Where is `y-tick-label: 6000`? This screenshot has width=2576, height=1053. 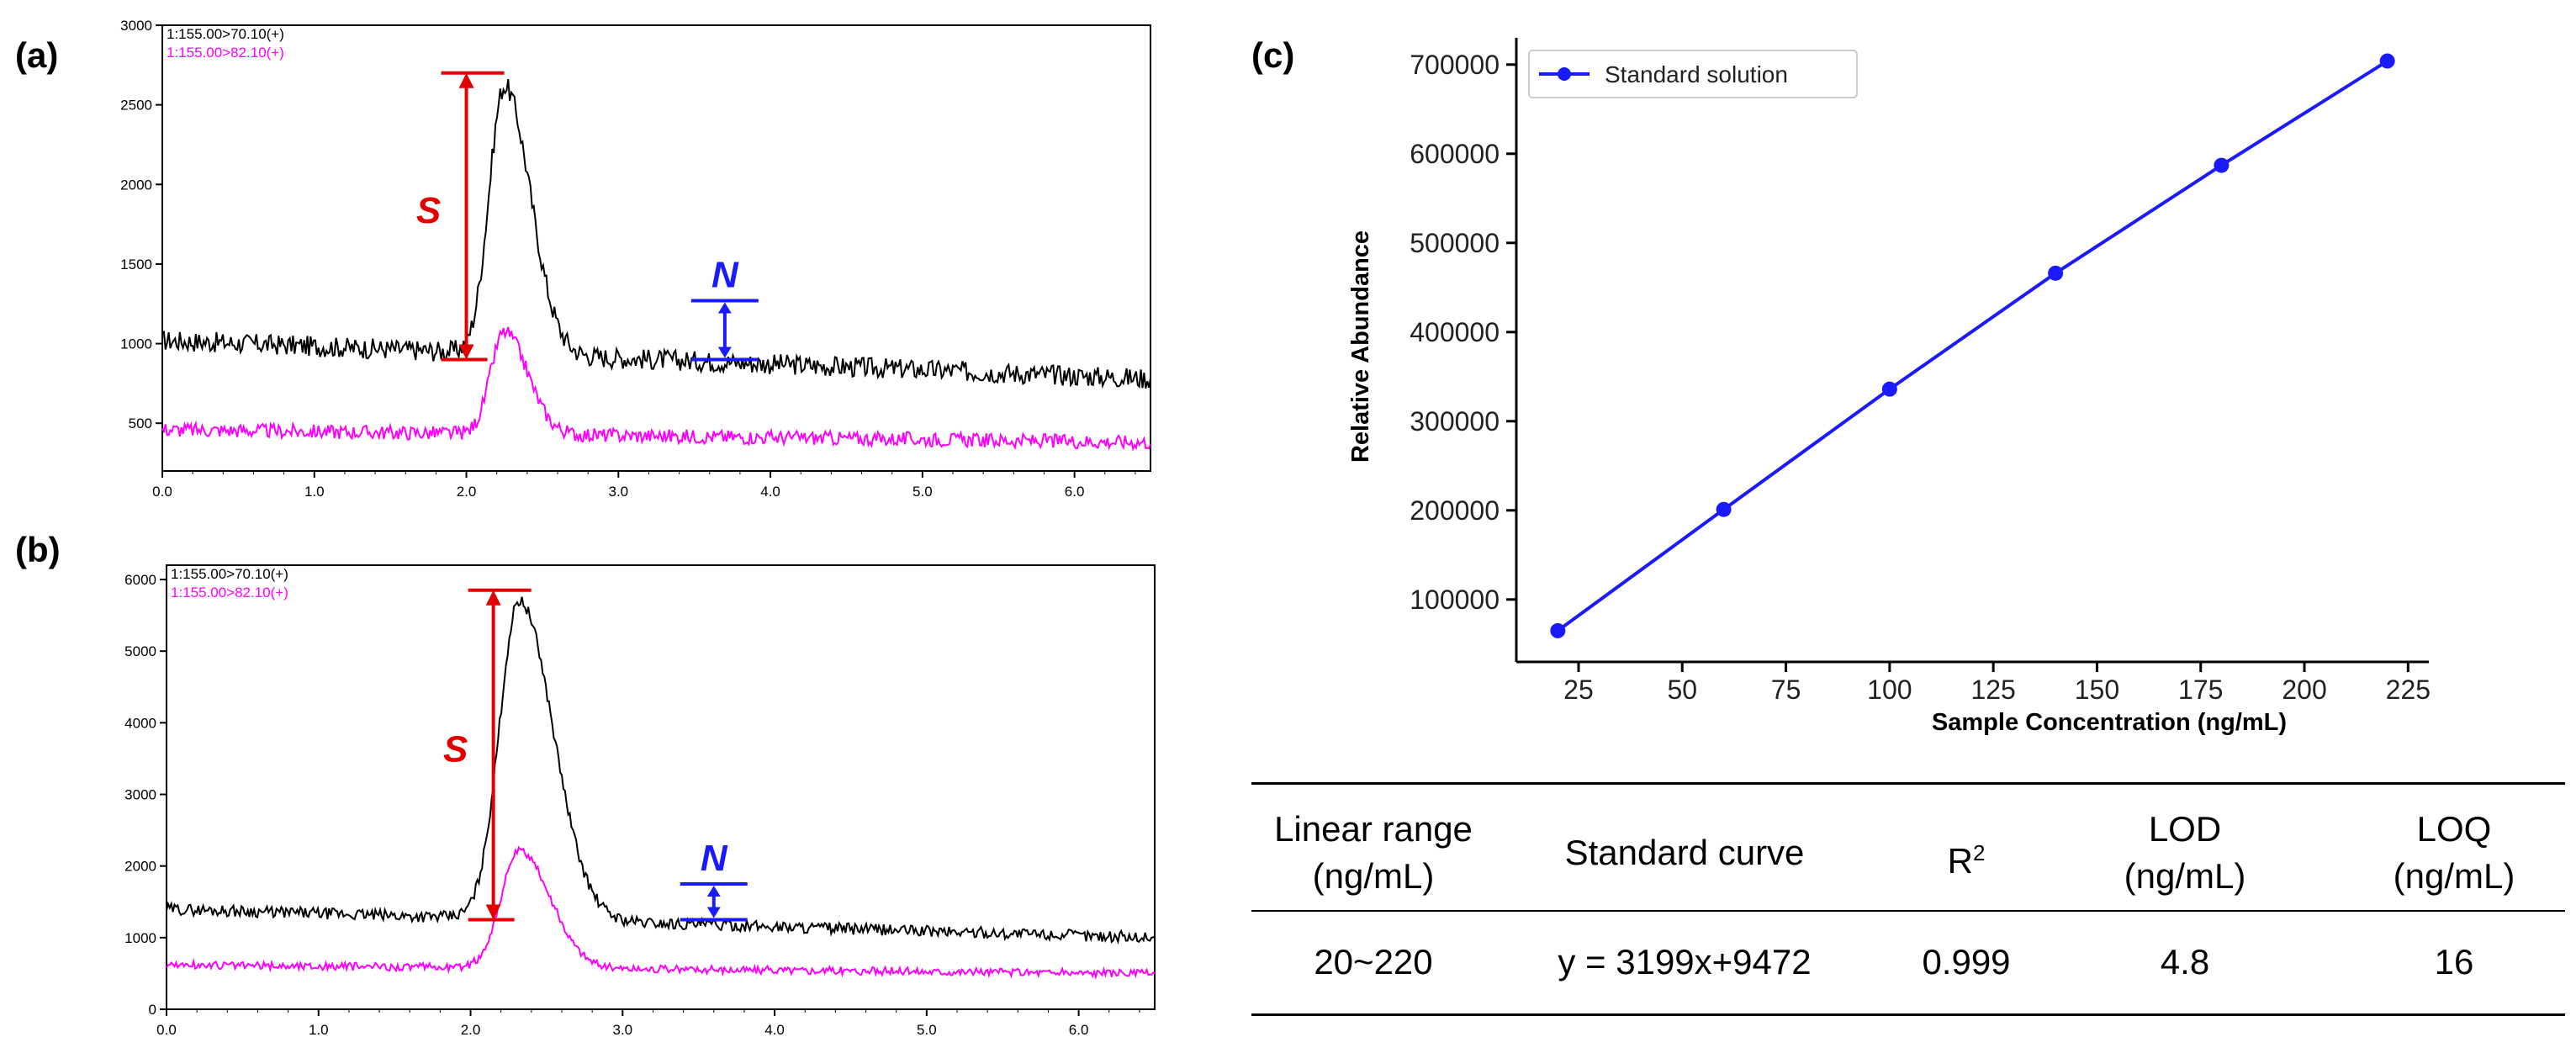
y-tick-label: 6000 is located at coordinates (140, 580).